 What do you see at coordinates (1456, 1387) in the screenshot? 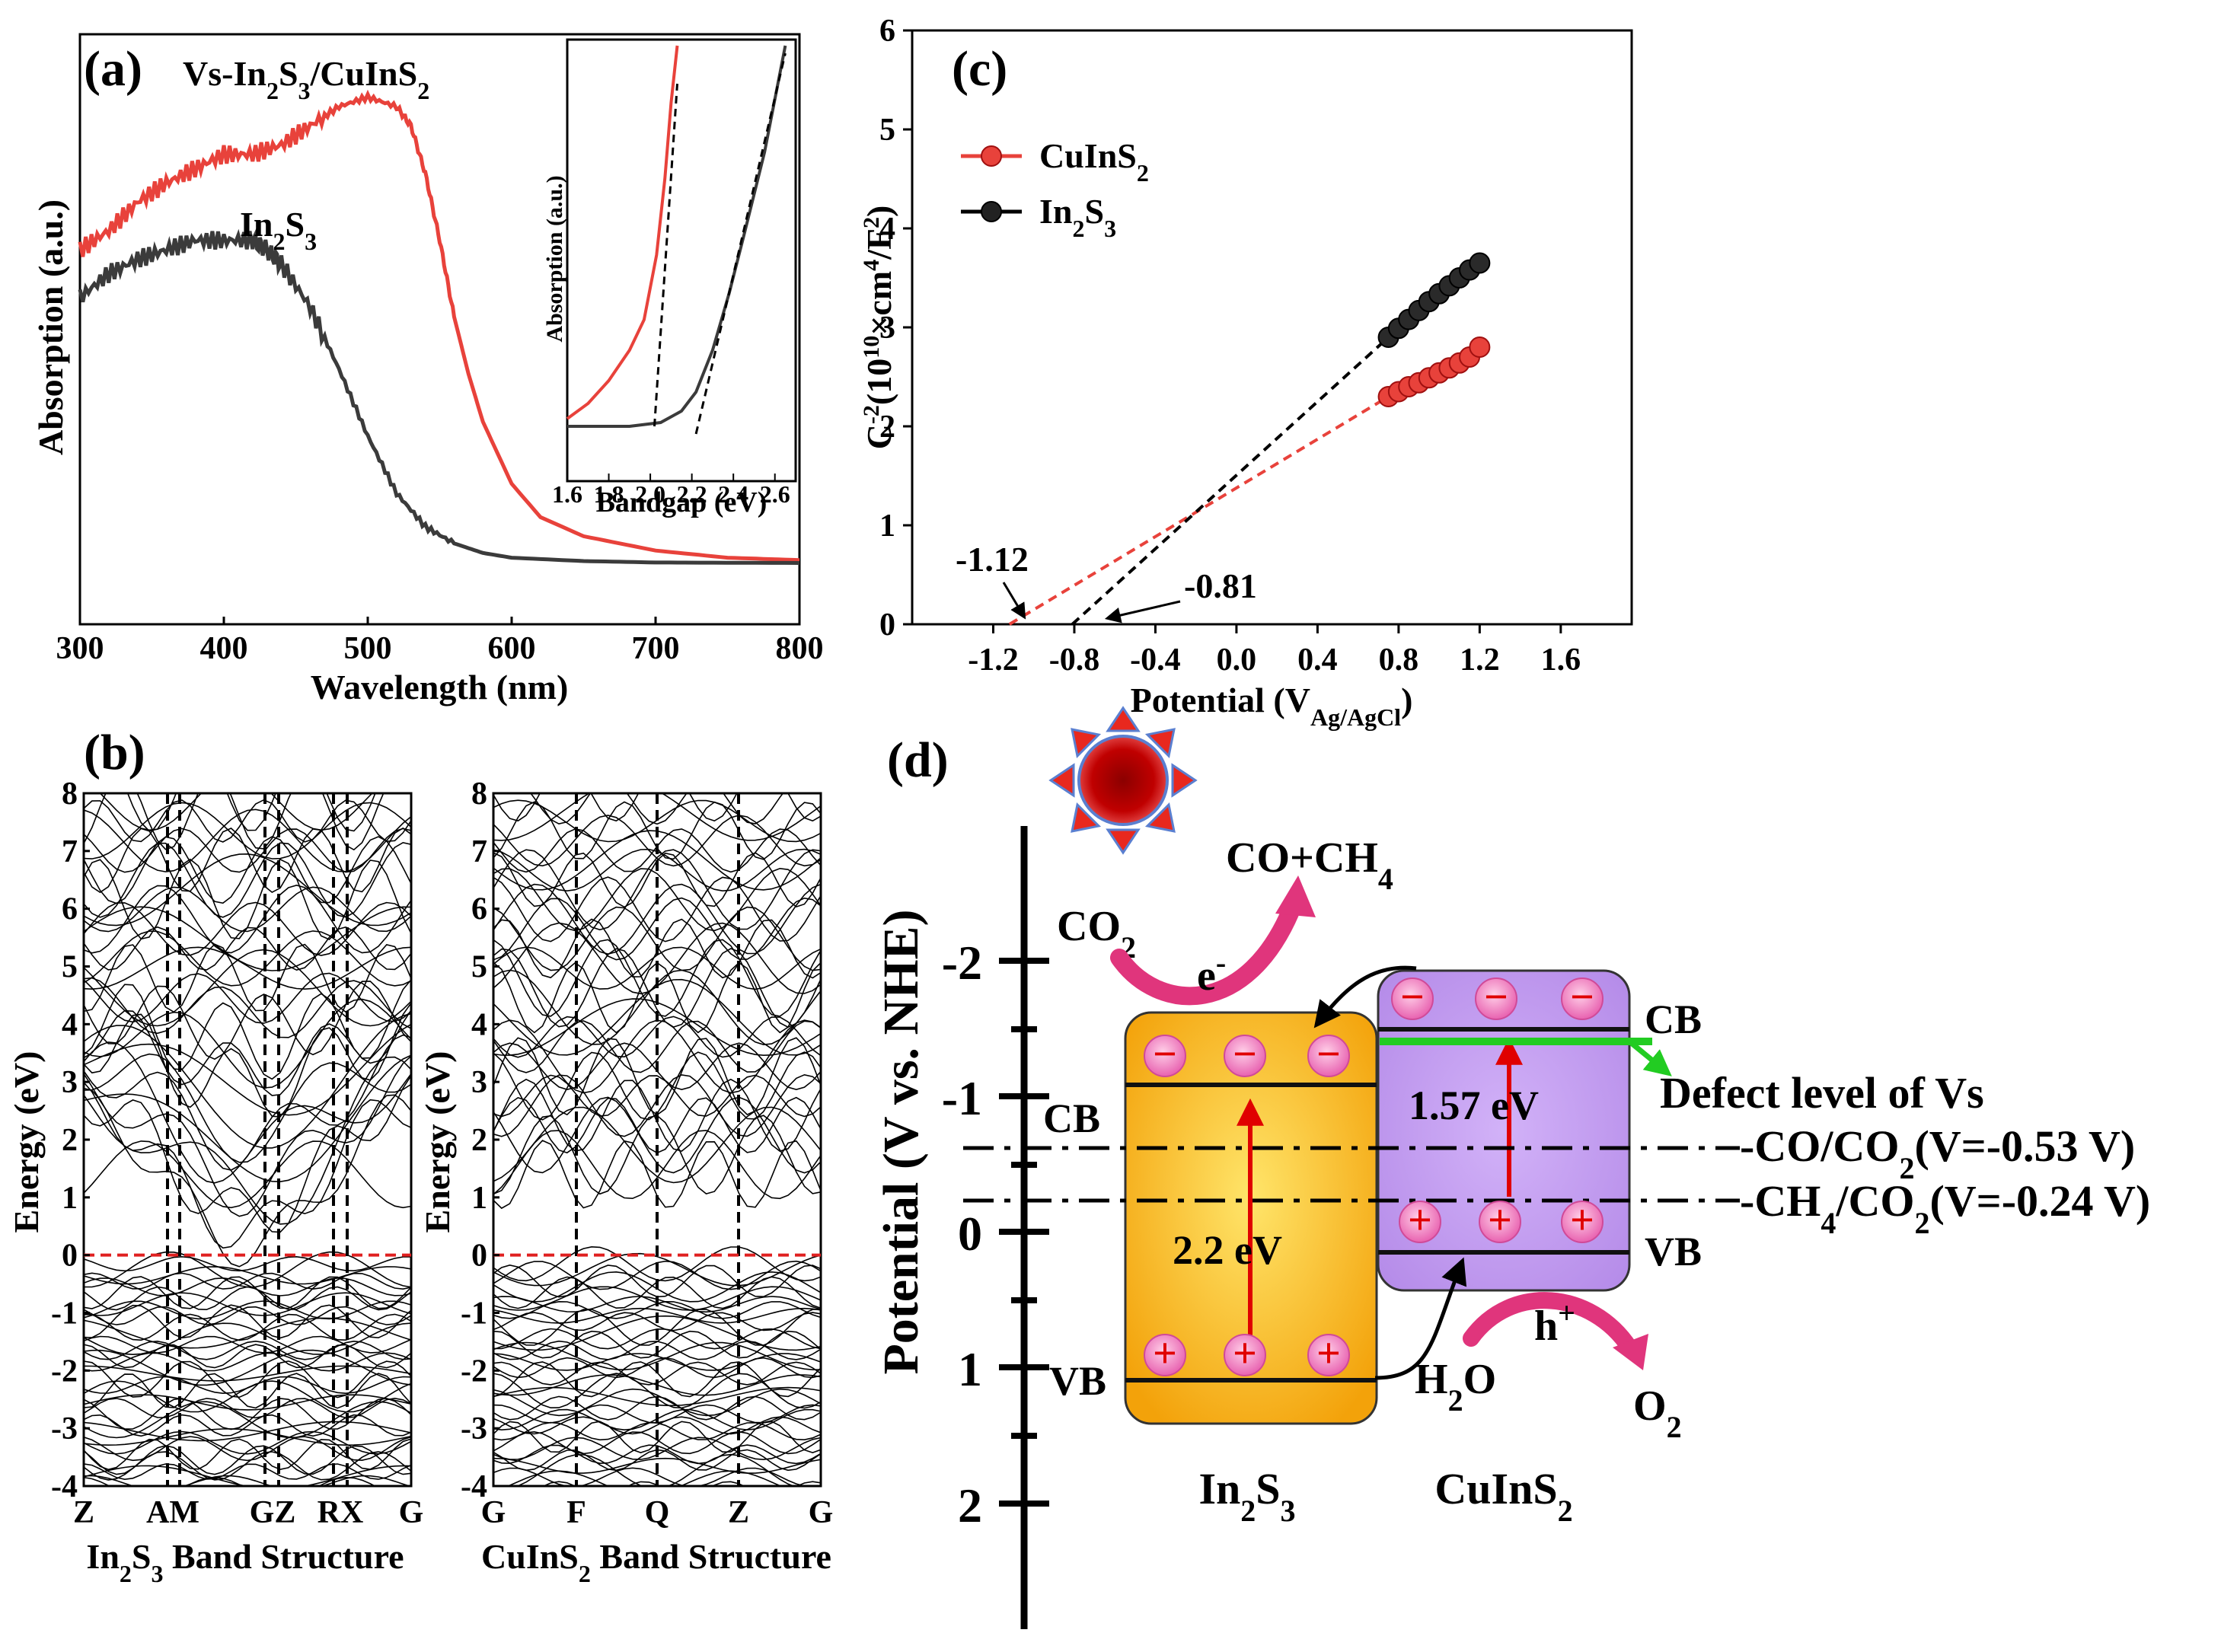
I see `water-label: H2O` at bounding box center [1456, 1387].